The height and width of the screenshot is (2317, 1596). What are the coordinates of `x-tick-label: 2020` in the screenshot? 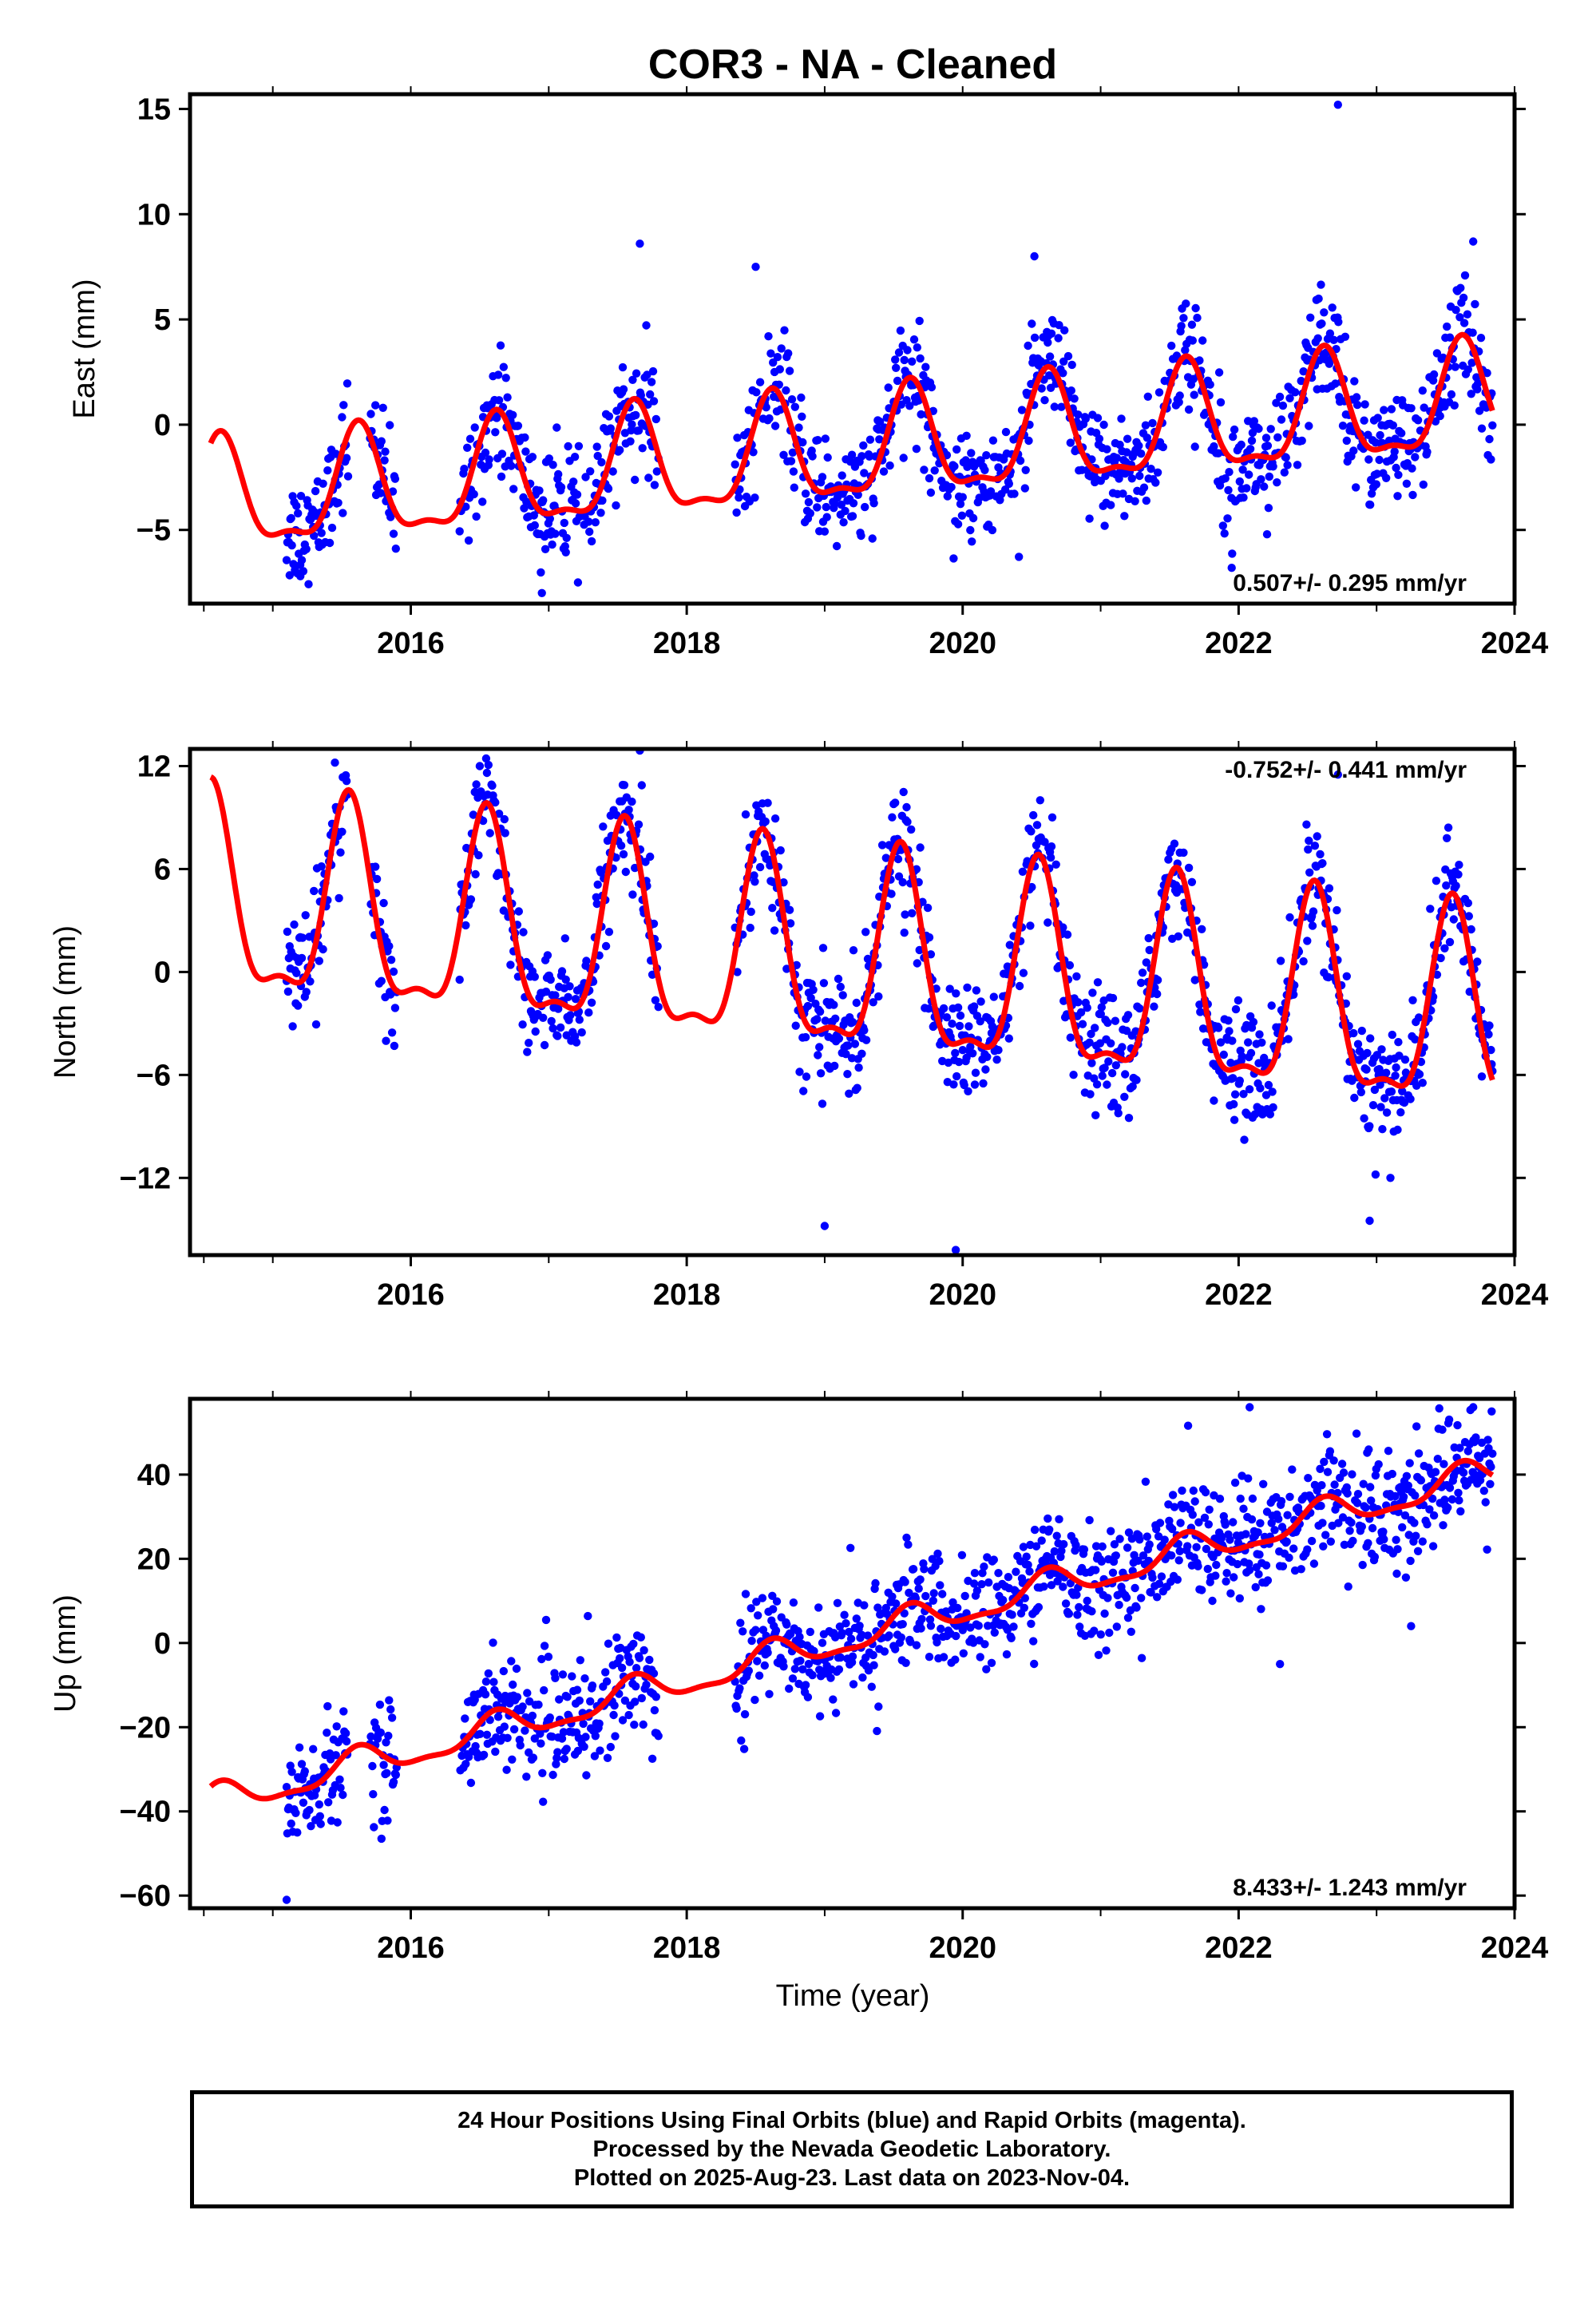 It's located at (962, 643).